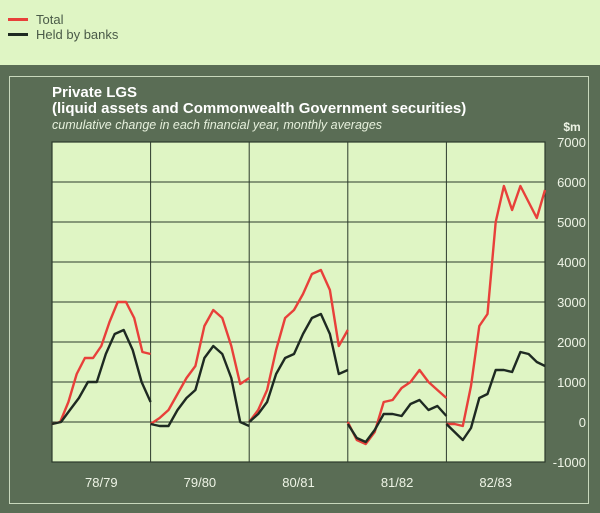 Image resolution: width=600 pixels, height=513 pixels. I want to click on legend-item-total: Total, so click(63, 19).